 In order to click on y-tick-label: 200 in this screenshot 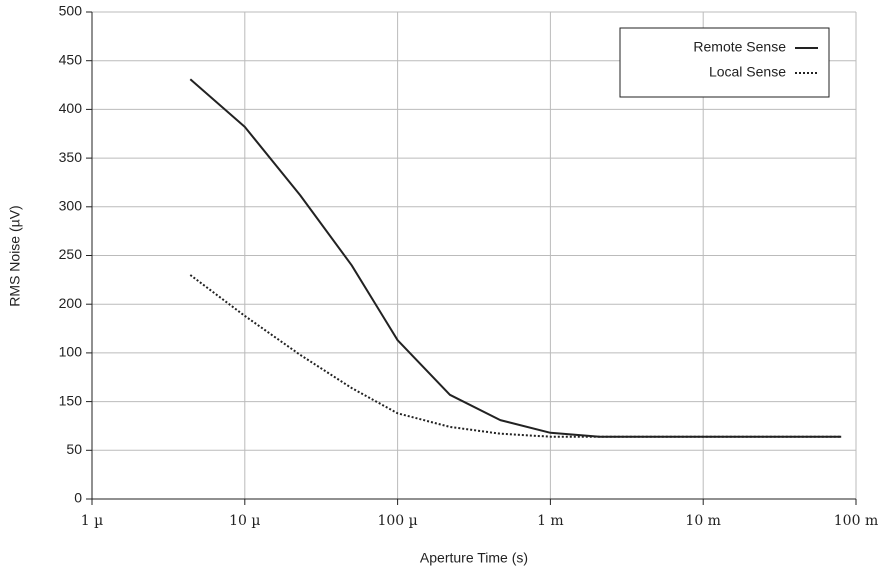, I will do `click(71, 303)`.